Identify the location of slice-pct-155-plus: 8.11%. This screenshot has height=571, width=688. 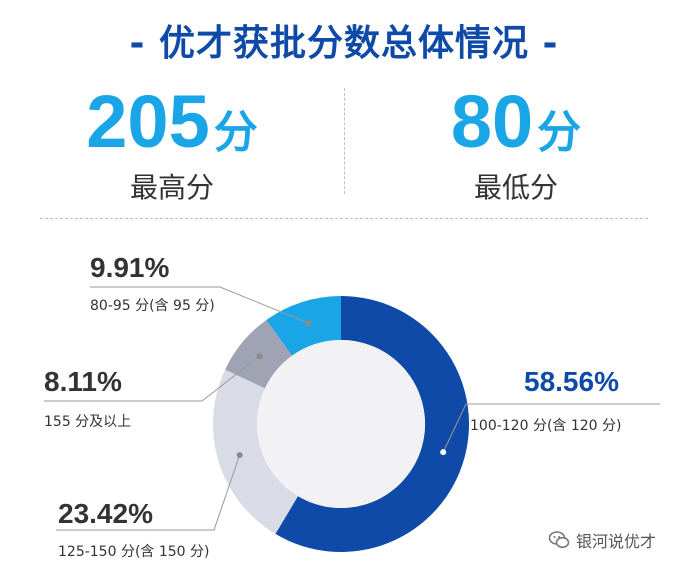
(83, 381).